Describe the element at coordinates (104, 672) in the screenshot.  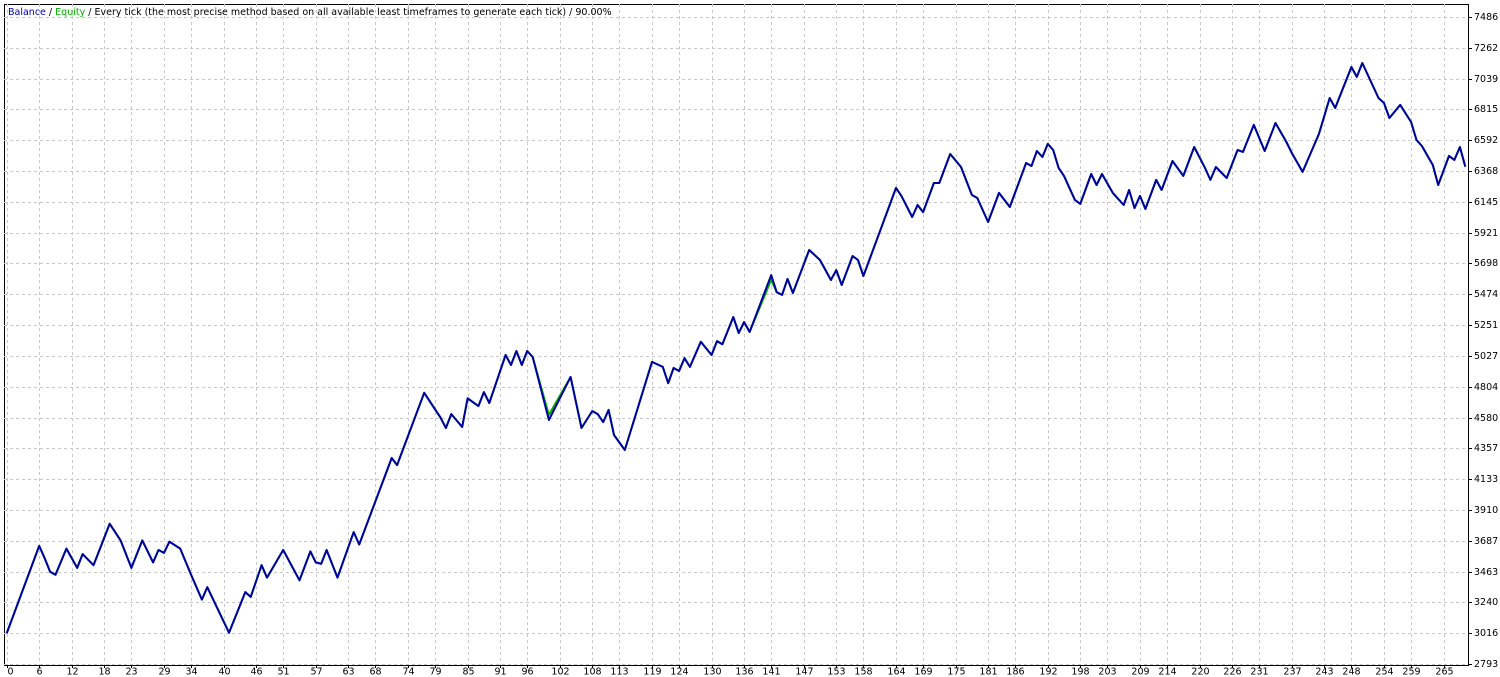
I see `x-tick-label: 18` at that location.